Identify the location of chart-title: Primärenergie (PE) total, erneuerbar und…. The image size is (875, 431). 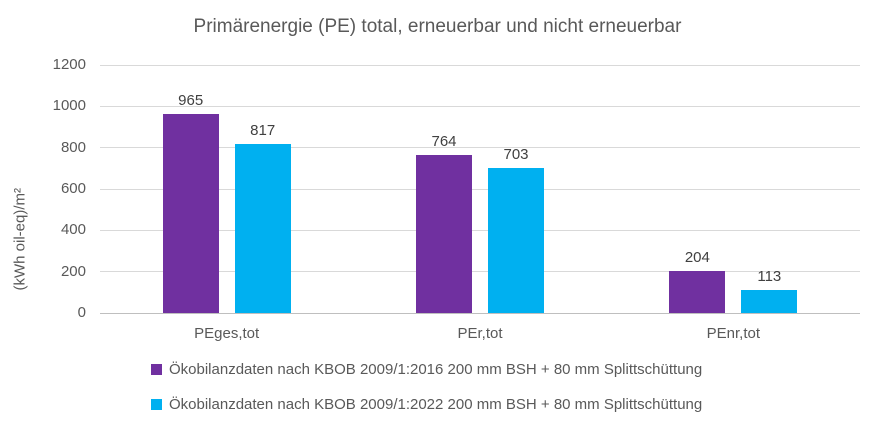
(437, 26).